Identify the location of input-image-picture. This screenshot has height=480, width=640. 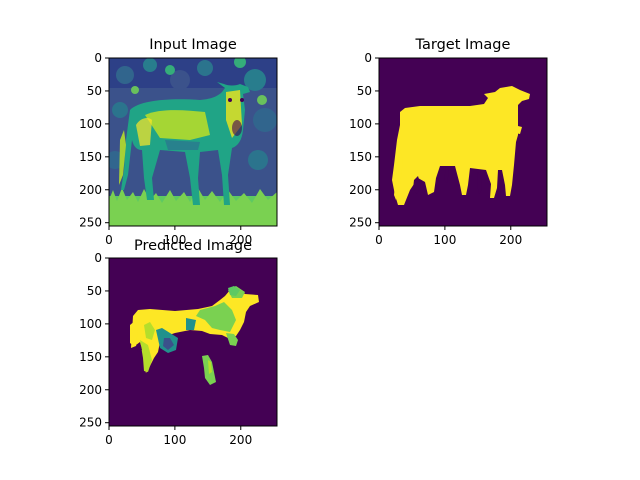
(193, 142).